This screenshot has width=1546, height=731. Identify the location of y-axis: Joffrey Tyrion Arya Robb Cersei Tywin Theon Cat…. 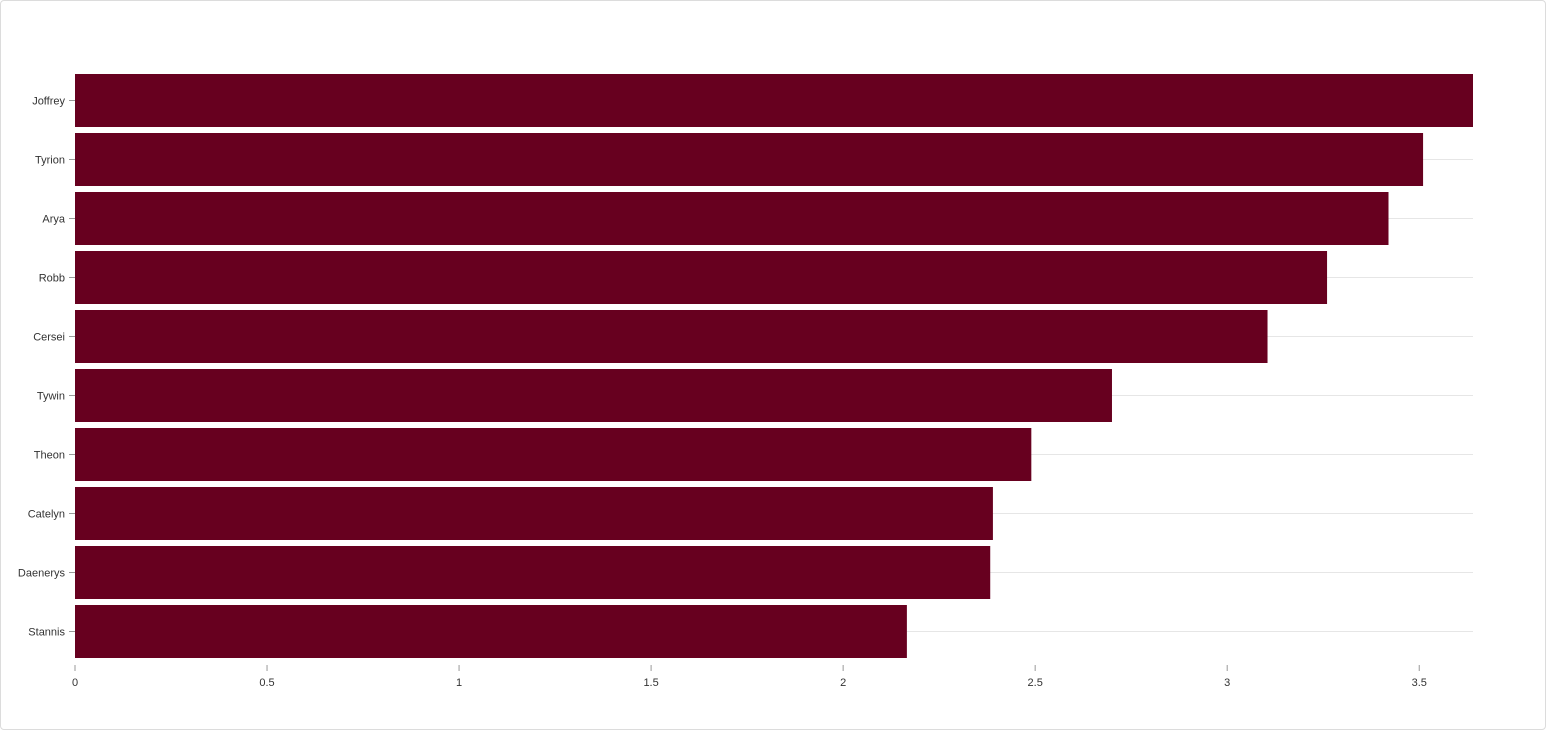
(46, 367).